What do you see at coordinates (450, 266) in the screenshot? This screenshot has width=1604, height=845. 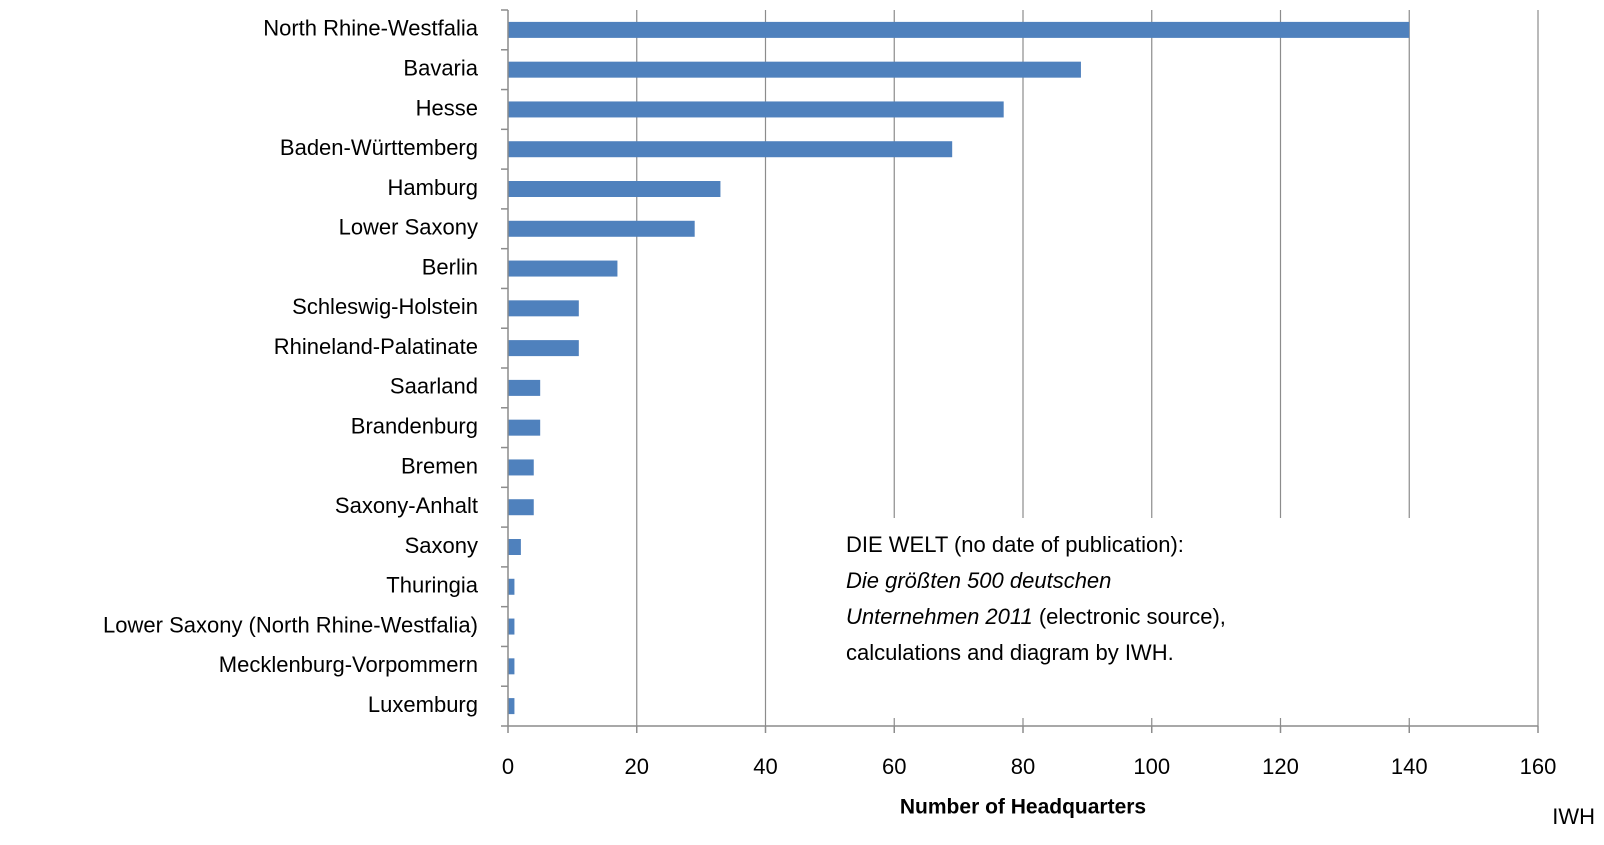 I see `y-tick-label: Berlin` at bounding box center [450, 266].